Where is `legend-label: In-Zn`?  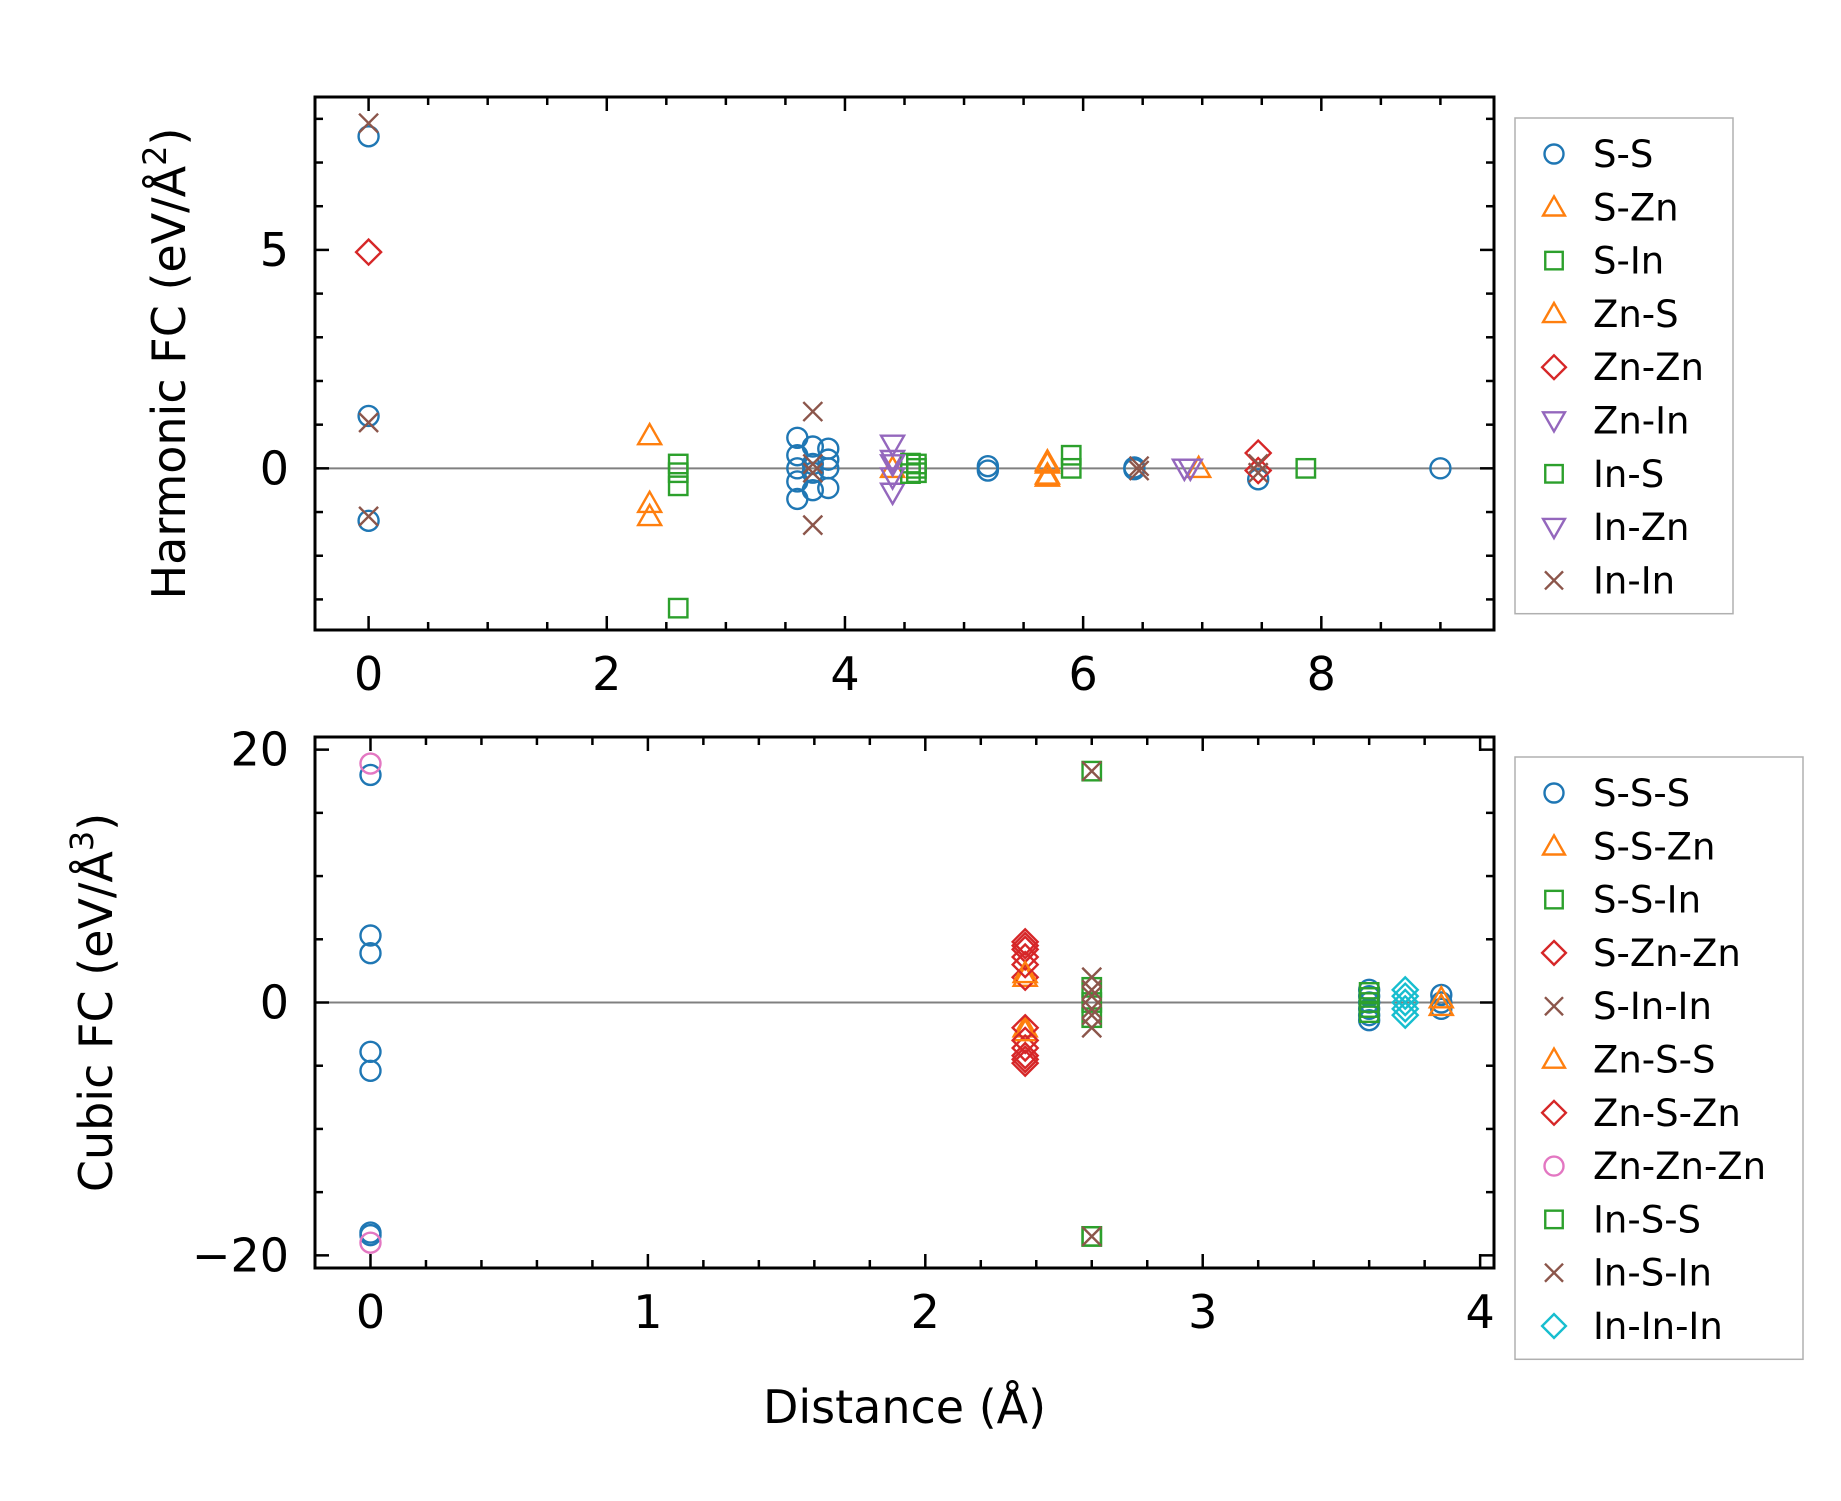 legend-label: In-Zn is located at coordinates (1641, 527).